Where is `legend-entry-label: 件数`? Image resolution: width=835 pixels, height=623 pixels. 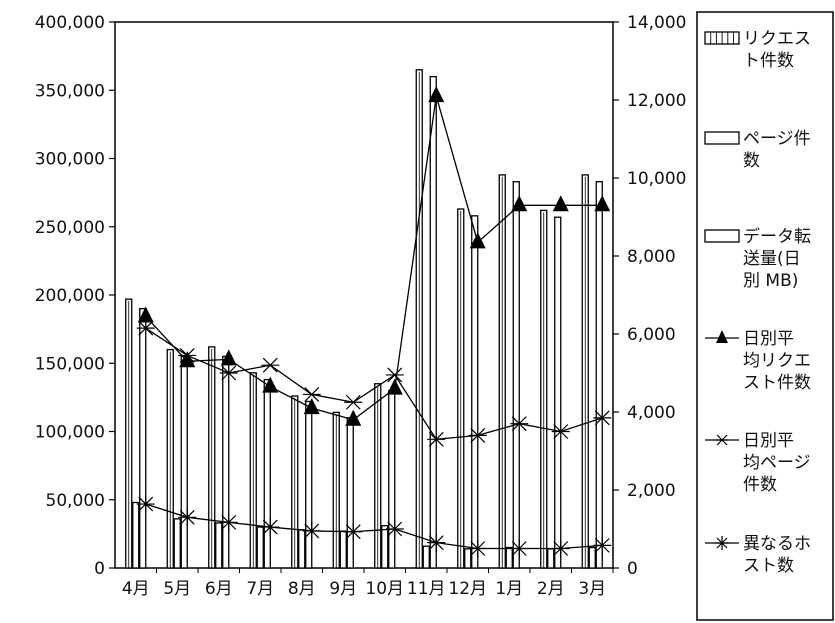 legend-entry-label: 件数 is located at coordinates (760, 485).